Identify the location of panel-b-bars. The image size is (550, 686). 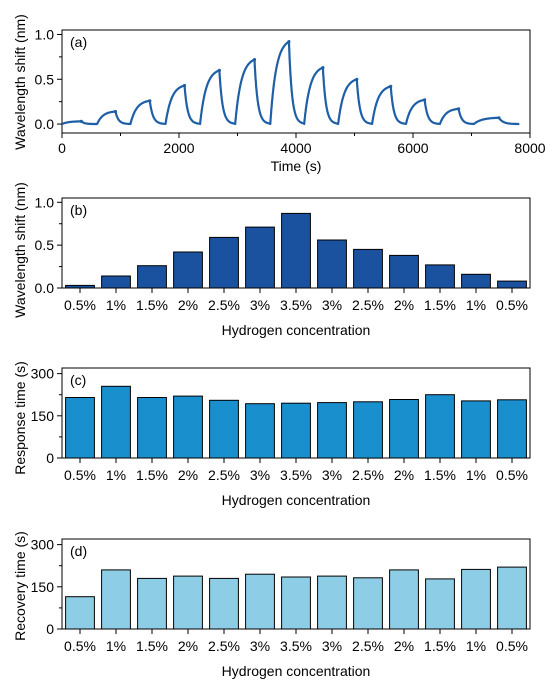
(296, 250).